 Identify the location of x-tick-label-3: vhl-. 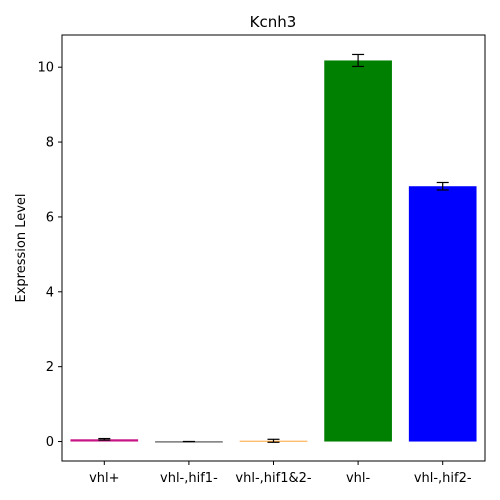
(358, 478).